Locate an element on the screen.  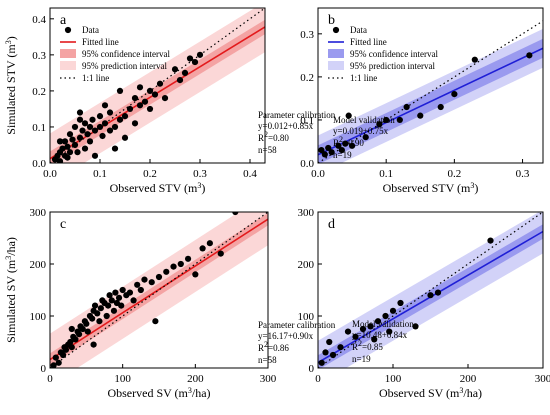
legend-pi-label: 95% prediction interval is located at coordinates (124, 66).